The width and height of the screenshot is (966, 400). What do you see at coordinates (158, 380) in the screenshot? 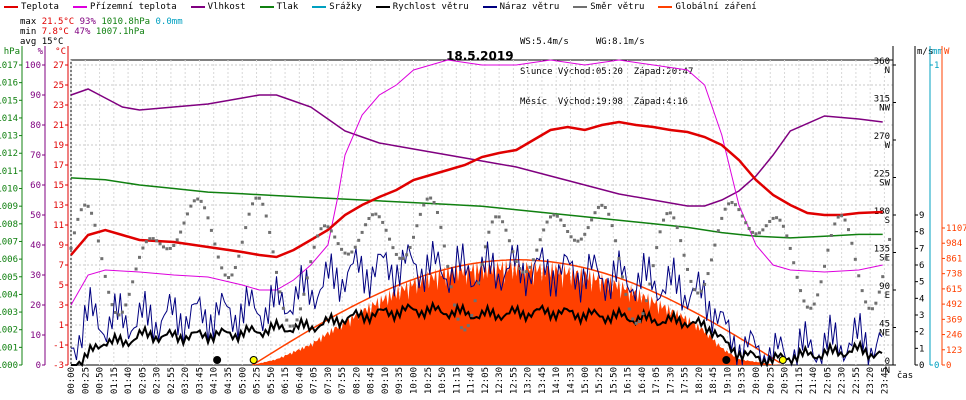
I see `x-tick-label: 02:30` at bounding box center [158, 380].